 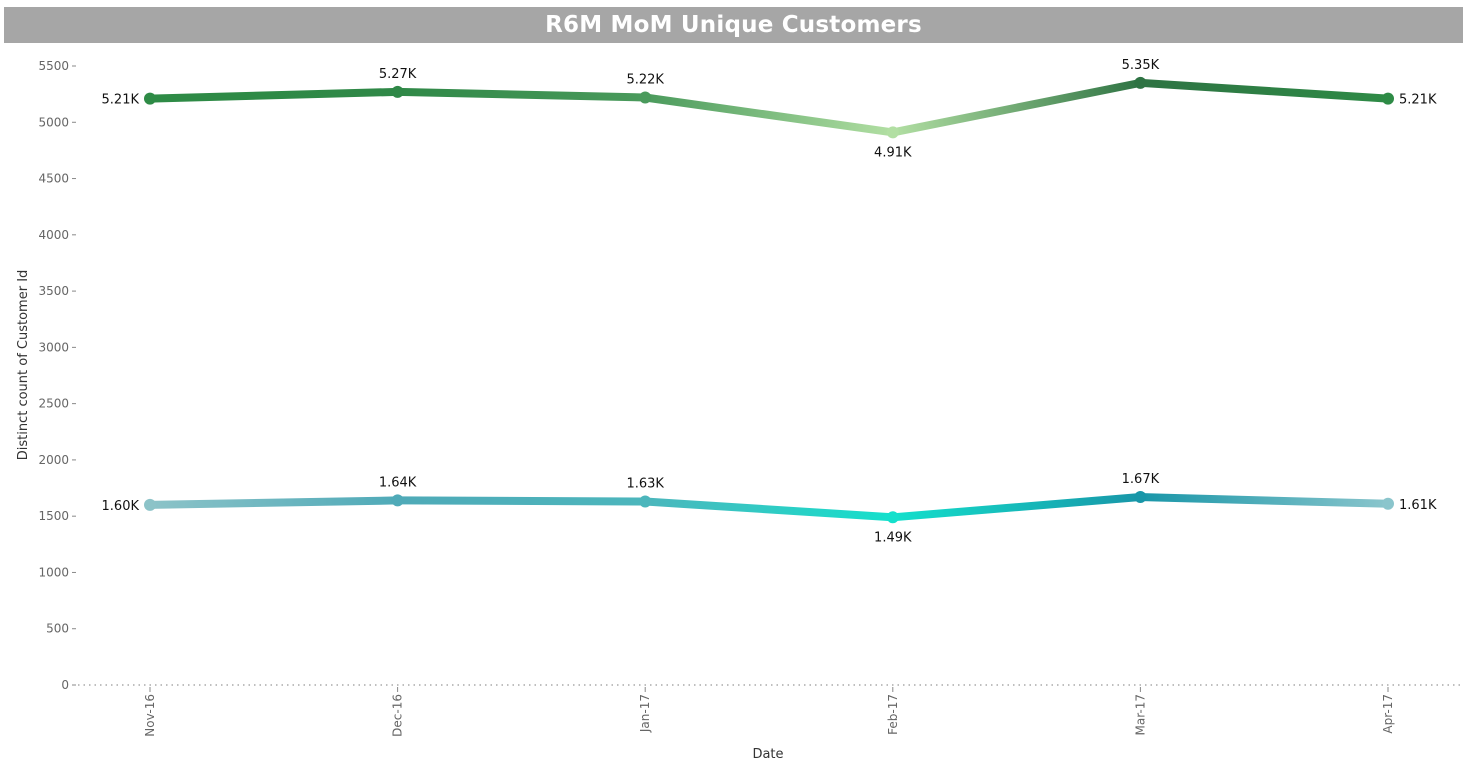 What do you see at coordinates (53, 66) in the screenshot?
I see `y-tick-label: 5500` at bounding box center [53, 66].